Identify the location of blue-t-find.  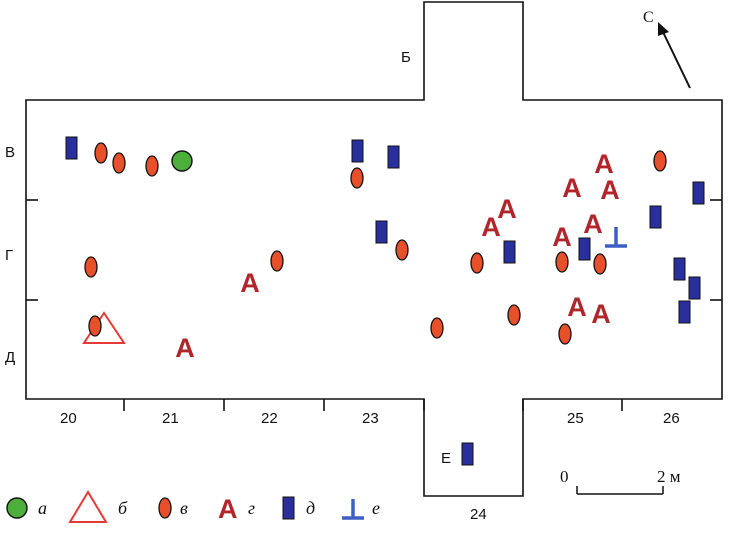
(616, 237).